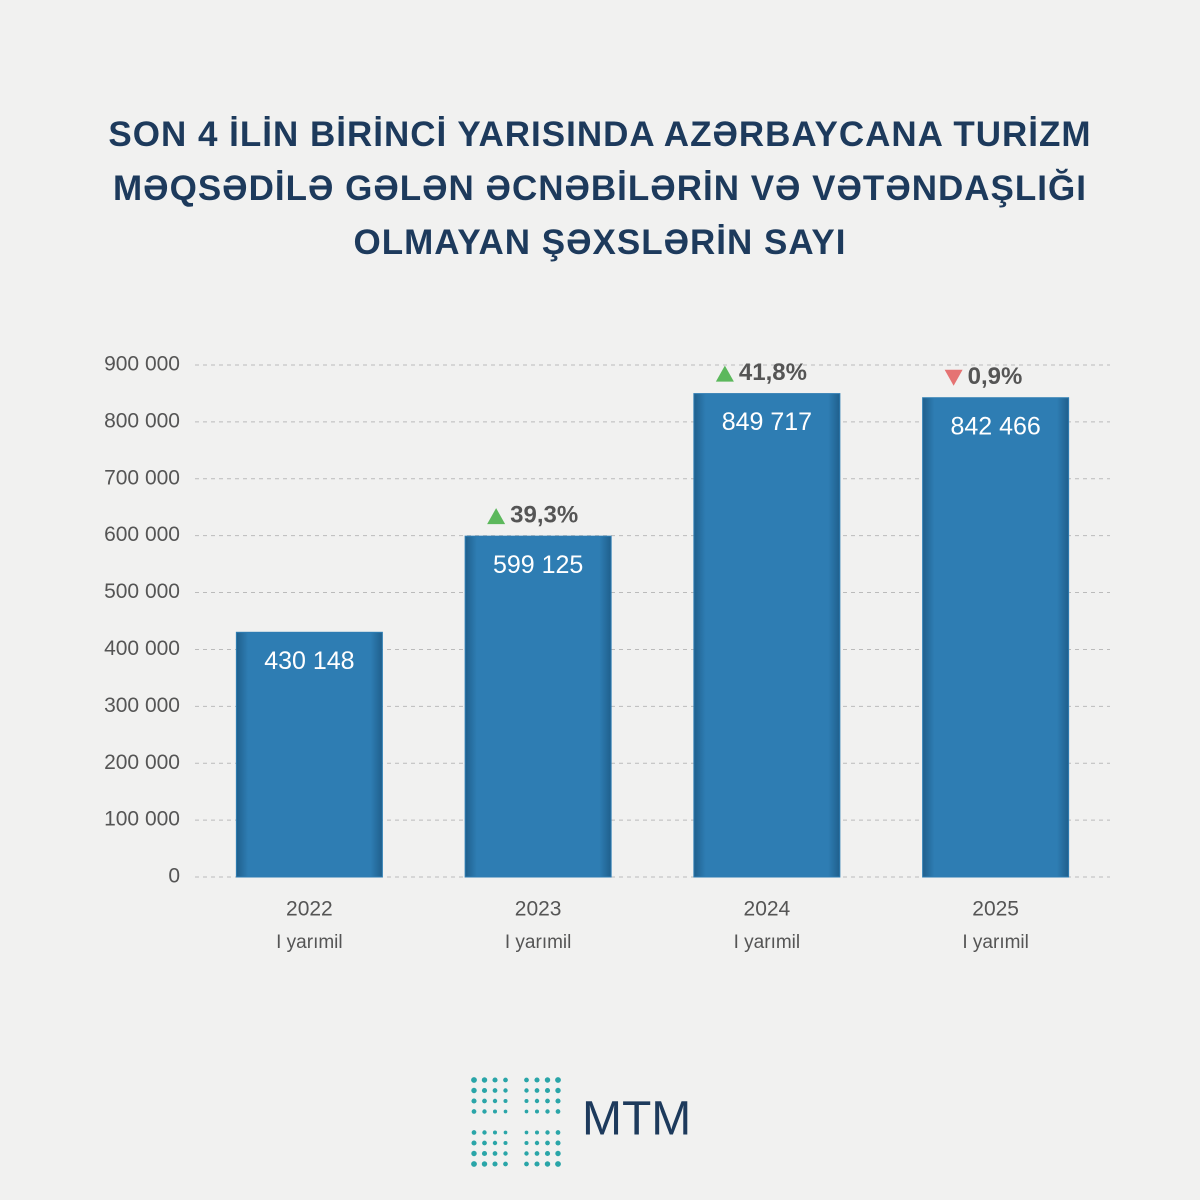 The width and height of the screenshot is (1200, 1200). I want to click on value-label: 430 148, so click(309, 661).